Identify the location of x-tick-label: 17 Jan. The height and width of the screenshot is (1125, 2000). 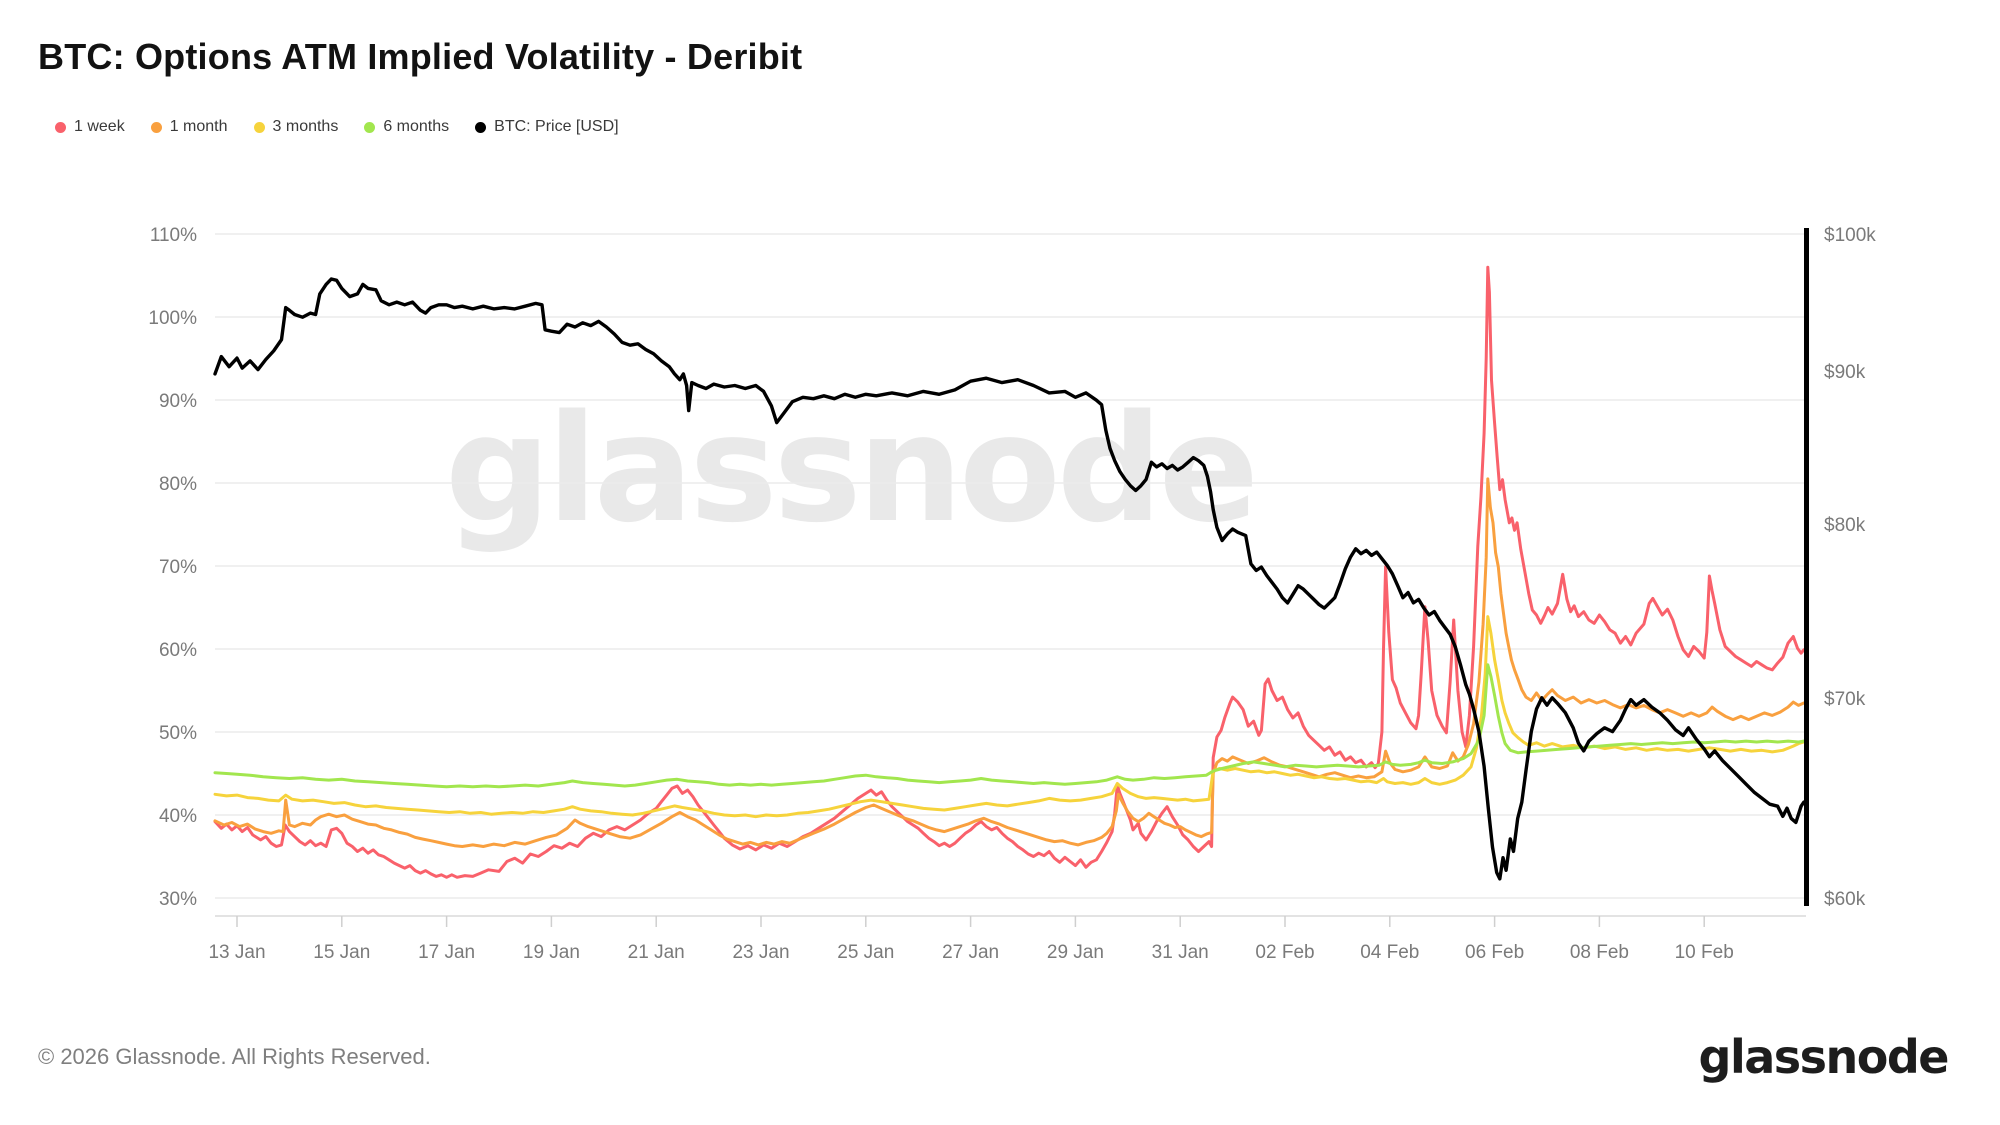
(446, 952).